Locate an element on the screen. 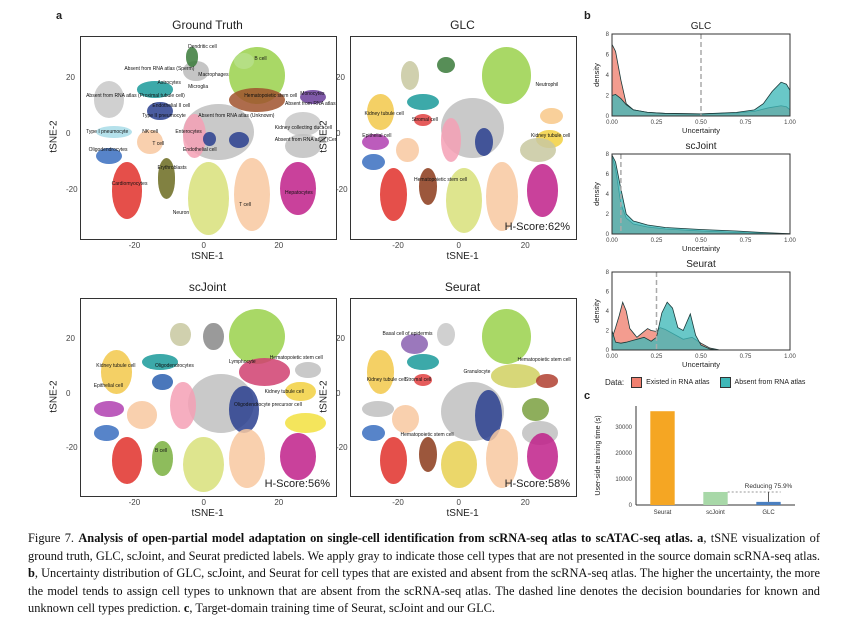 This screenshot has height=644, width=845. density-area-absent is located at coordinates (701, 194).